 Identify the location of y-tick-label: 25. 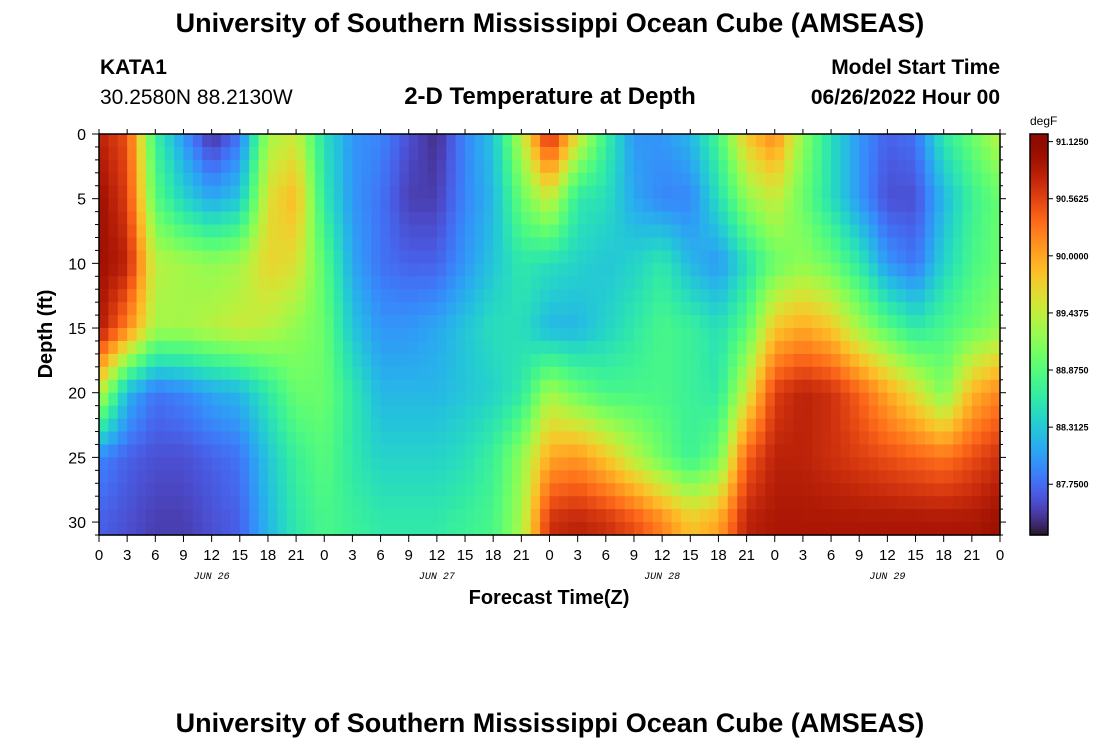
(77, 458).